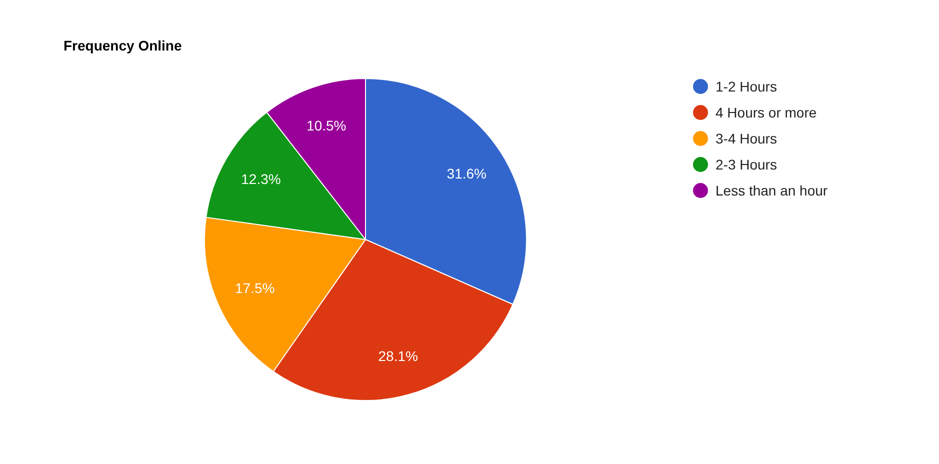 The width and height of the screenshot is (939, 464). I want to click on data-label: 17.5%, so click(254, 288).